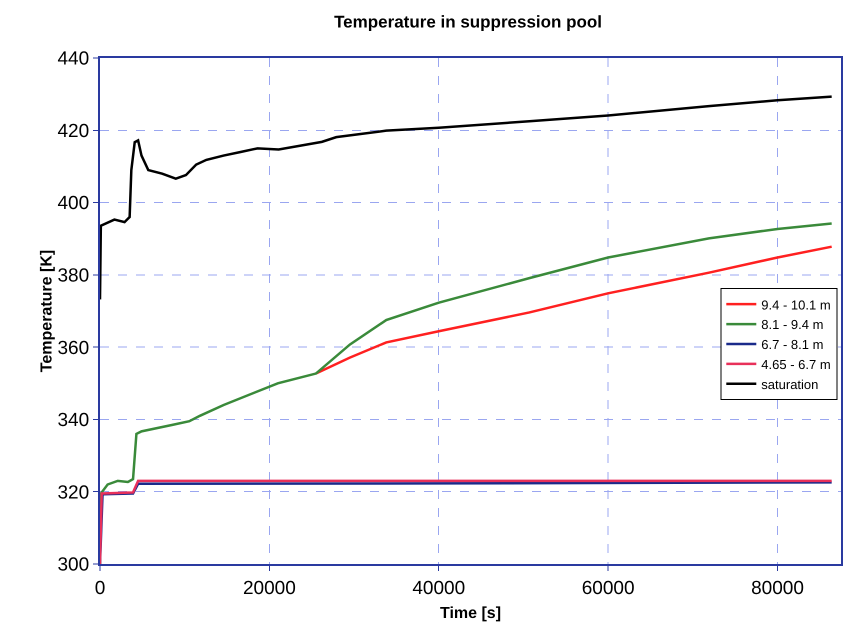  Describe the element at coordinates (777, 588) in the screenshot. I see `x-tick-label: 80000` at that location.